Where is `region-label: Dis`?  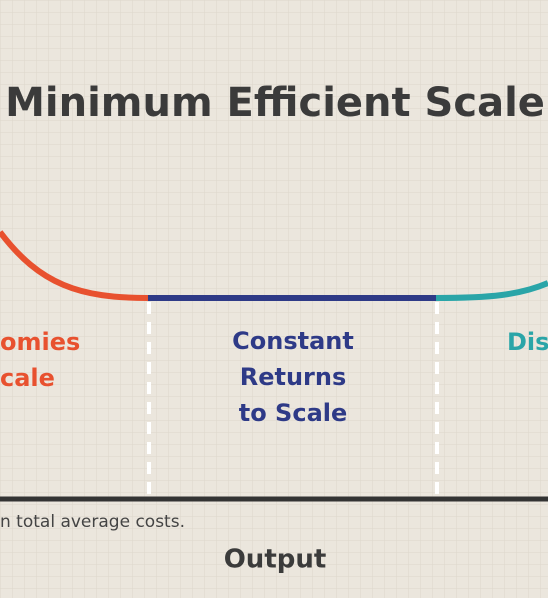
region-label: Dis is located at coordinates (527, 342).